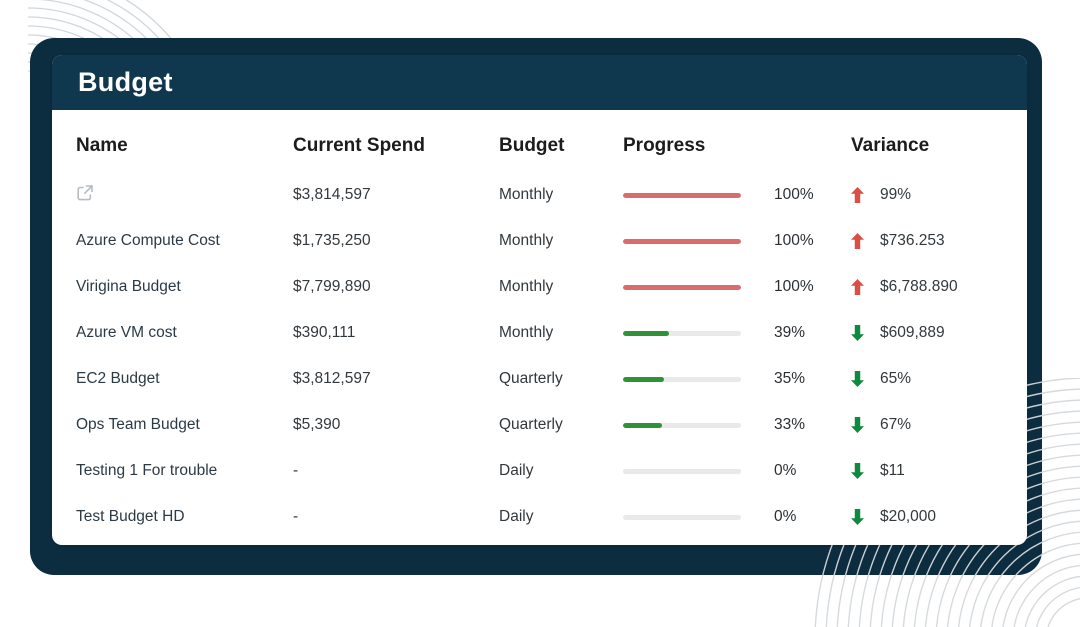 The width and height of the screenshot is (1080, 627). What do you see at coordinates (147, 470) in the screenshot?
I see `budget-name: Testing 1 For trouble` at bounding box center [147, 470].